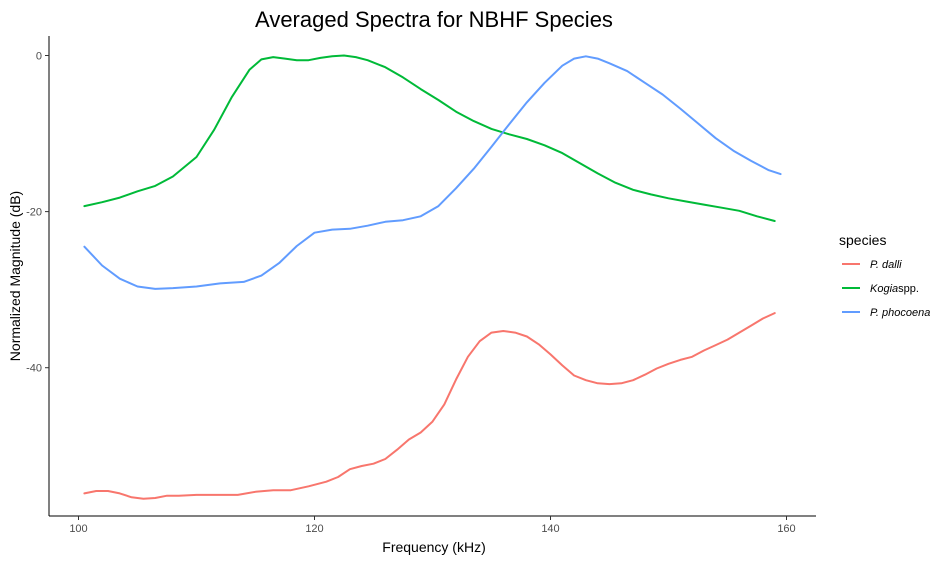 The height and width of the screenshot is (561, 950). I want to click on legend-label: P. phocoena, so click(900, 313).